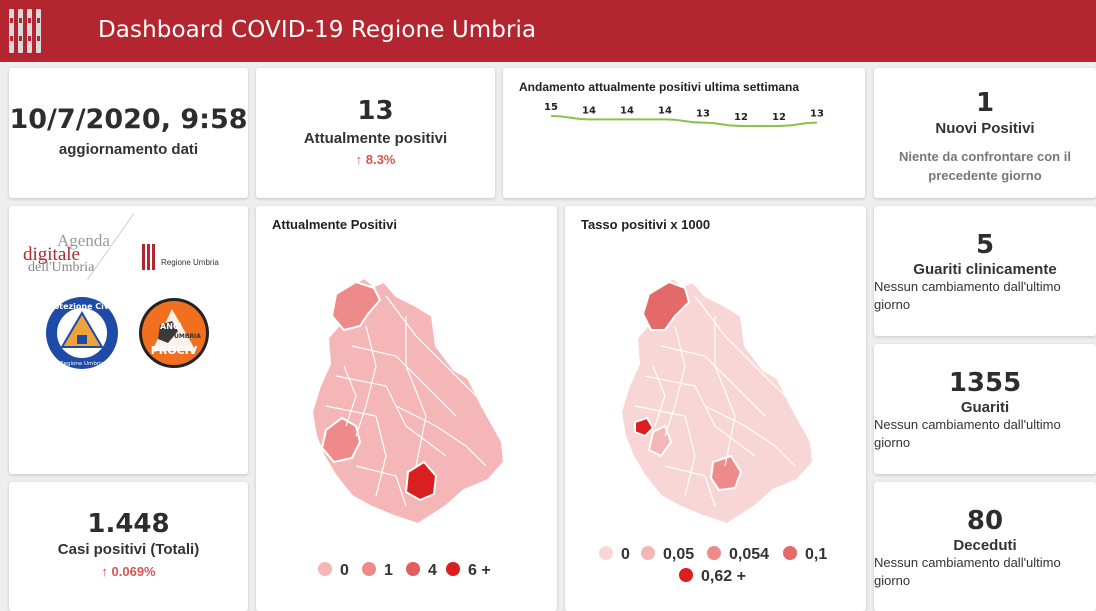 This screenshot has width=1096, height=611. What do you see at coordinates (82, 333) in the screenshot?
I see `protezione-civile-logo: Protezione Civile Regione Umbria` at bounding box center [82, 333].